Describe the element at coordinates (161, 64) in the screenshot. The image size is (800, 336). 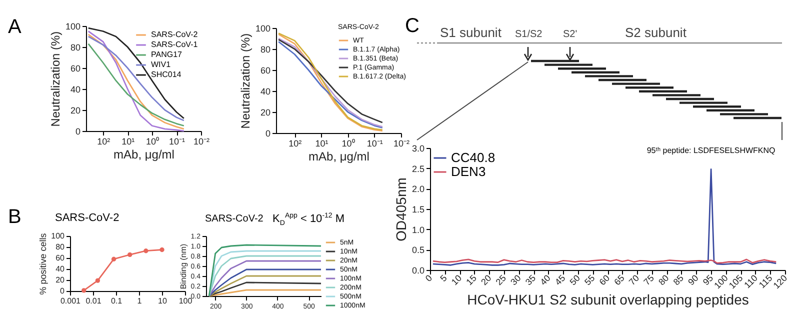
I see `legend-label: WIV1` at that location.